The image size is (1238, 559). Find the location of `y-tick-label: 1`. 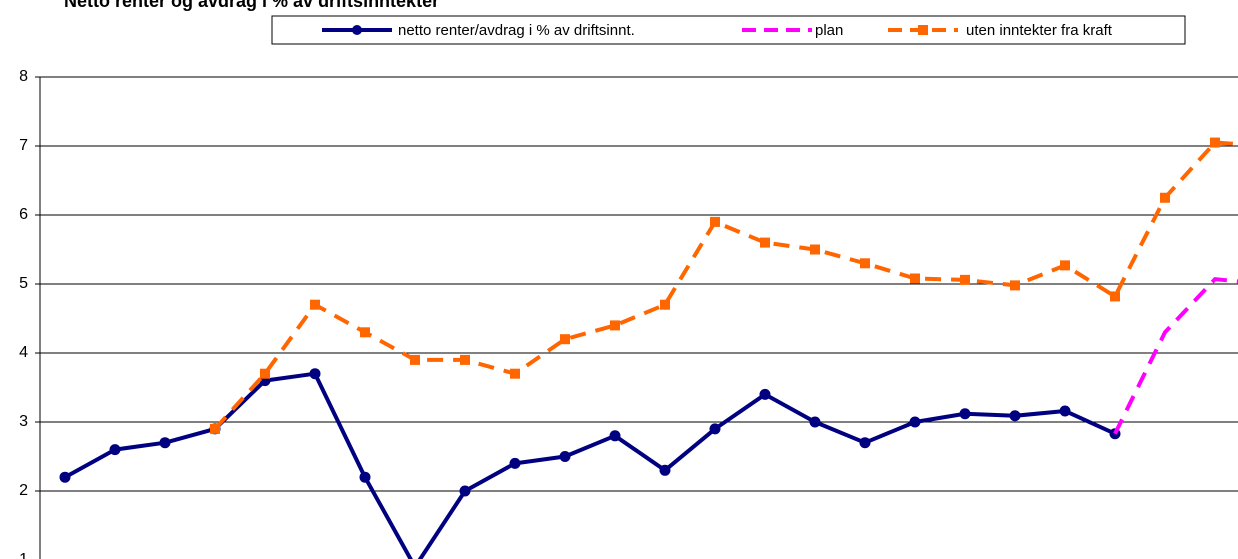

y-tick-label: 1 is located at coordinates (23, 555).